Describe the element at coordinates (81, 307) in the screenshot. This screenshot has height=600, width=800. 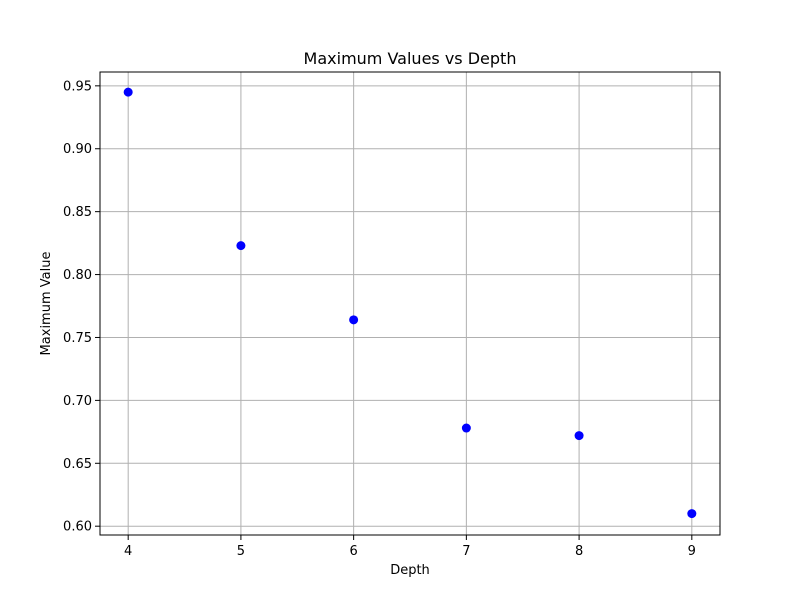
I see `y-axis-ticks: 0.60 0.65 0.70 0.75 0.80 0.85 0.90 0.95` at that location.